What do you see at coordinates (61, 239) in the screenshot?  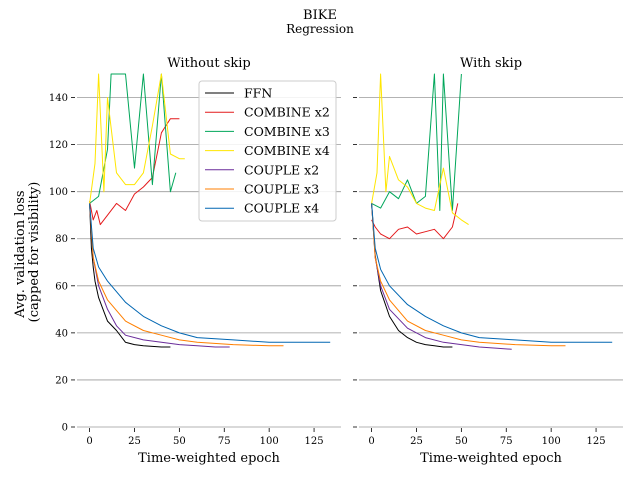 I see `y-tick-label: 80` at bounding box center [61, 239].